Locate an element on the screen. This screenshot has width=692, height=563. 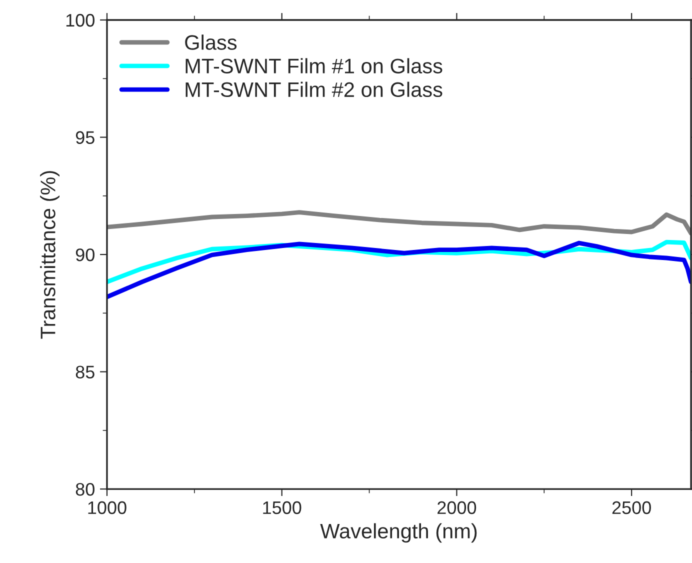
y-tick-label: 100 is located at coordinates (80, 20).